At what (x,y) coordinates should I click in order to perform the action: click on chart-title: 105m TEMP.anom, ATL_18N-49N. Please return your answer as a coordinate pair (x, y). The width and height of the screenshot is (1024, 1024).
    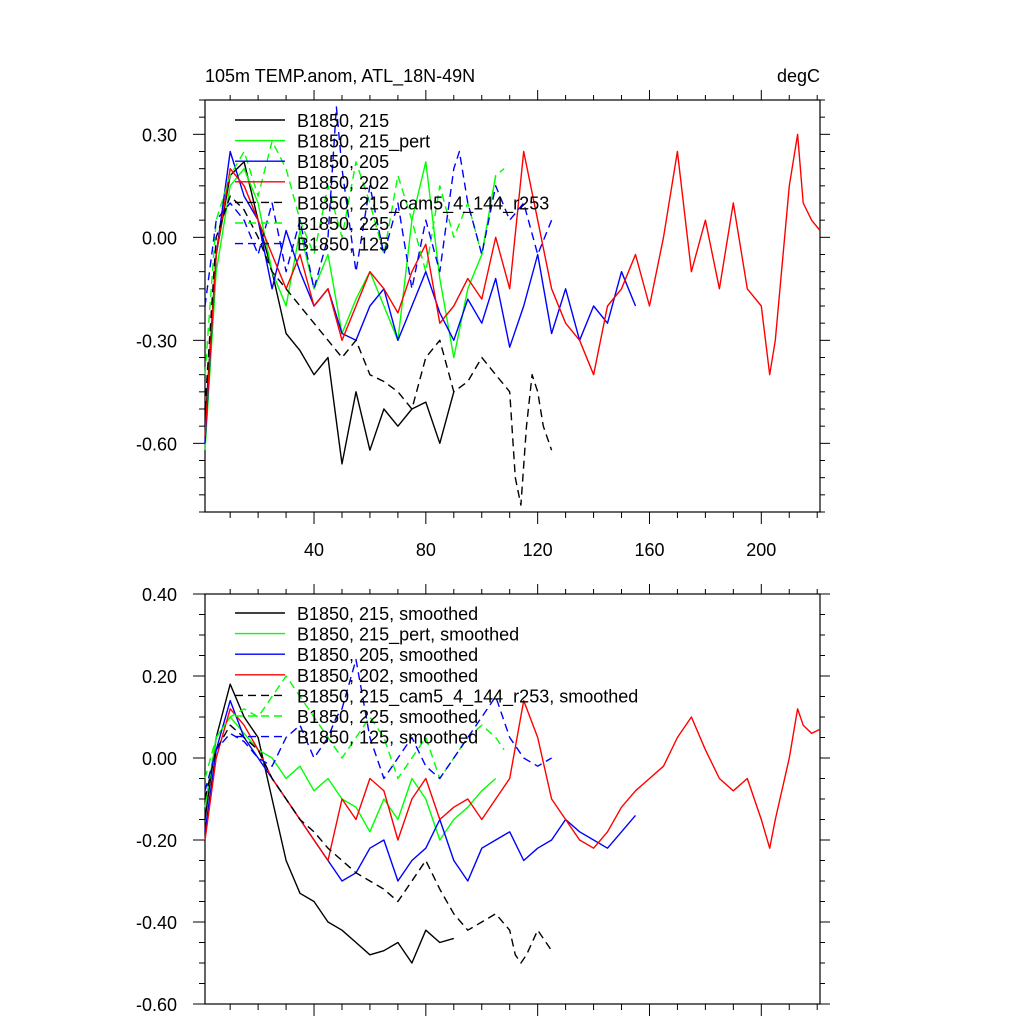
    Looking at the image, I should click on (340, 76).